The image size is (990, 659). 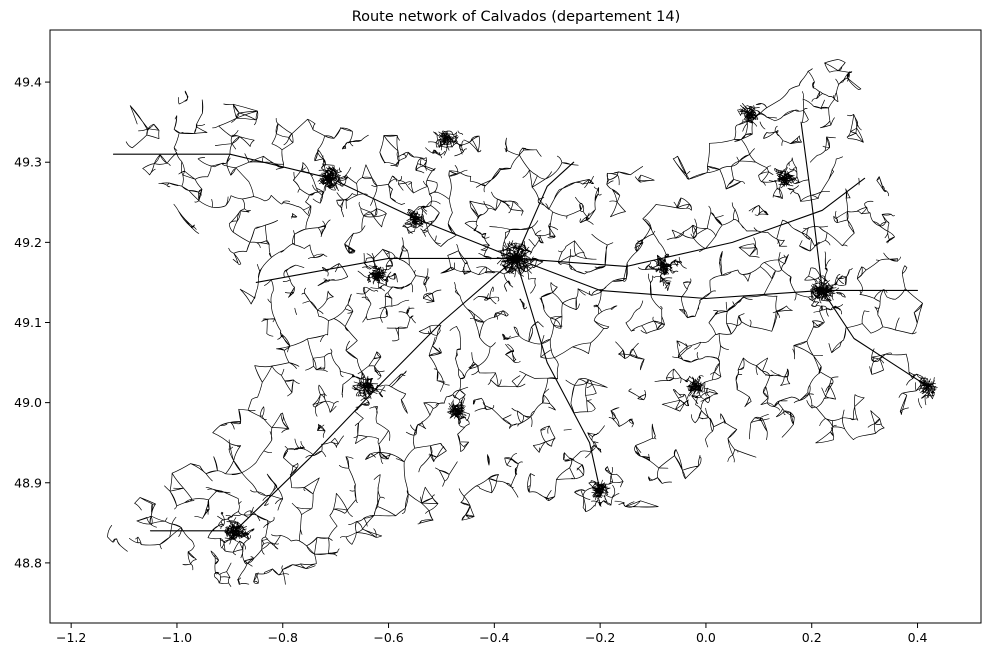 What do you see at coordinates (918, 637) in the screenshot?
I see `x-tick-label: 0.4` at bounding box center [918, 637].